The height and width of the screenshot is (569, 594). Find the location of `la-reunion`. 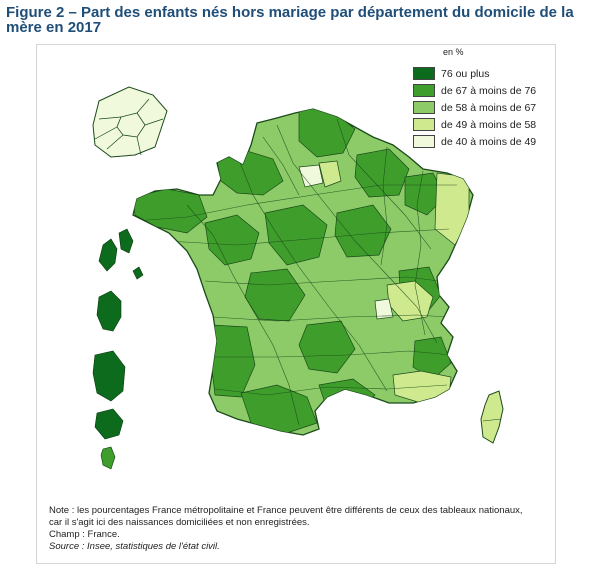

la-reunion is located at coordinates (109, 424).